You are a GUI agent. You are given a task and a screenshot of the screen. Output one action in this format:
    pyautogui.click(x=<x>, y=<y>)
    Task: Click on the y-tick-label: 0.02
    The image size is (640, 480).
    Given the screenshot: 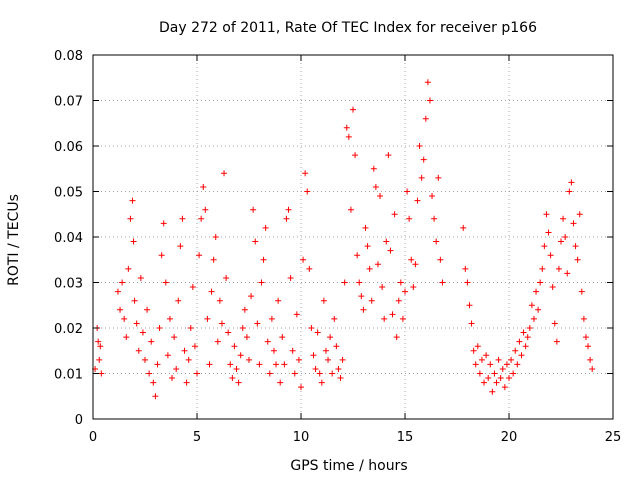 What is the action you would take?
    pyautogui.click(x=68, y=329)
    